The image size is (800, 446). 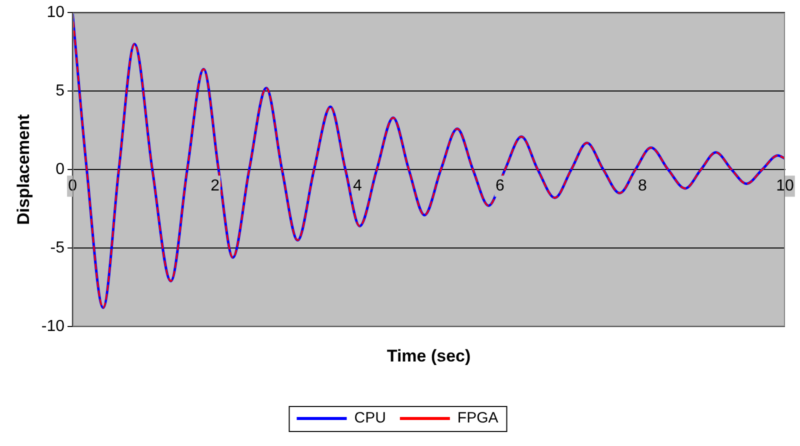 I want to click on y-tick-label: 0, so click(x=60, y=169).